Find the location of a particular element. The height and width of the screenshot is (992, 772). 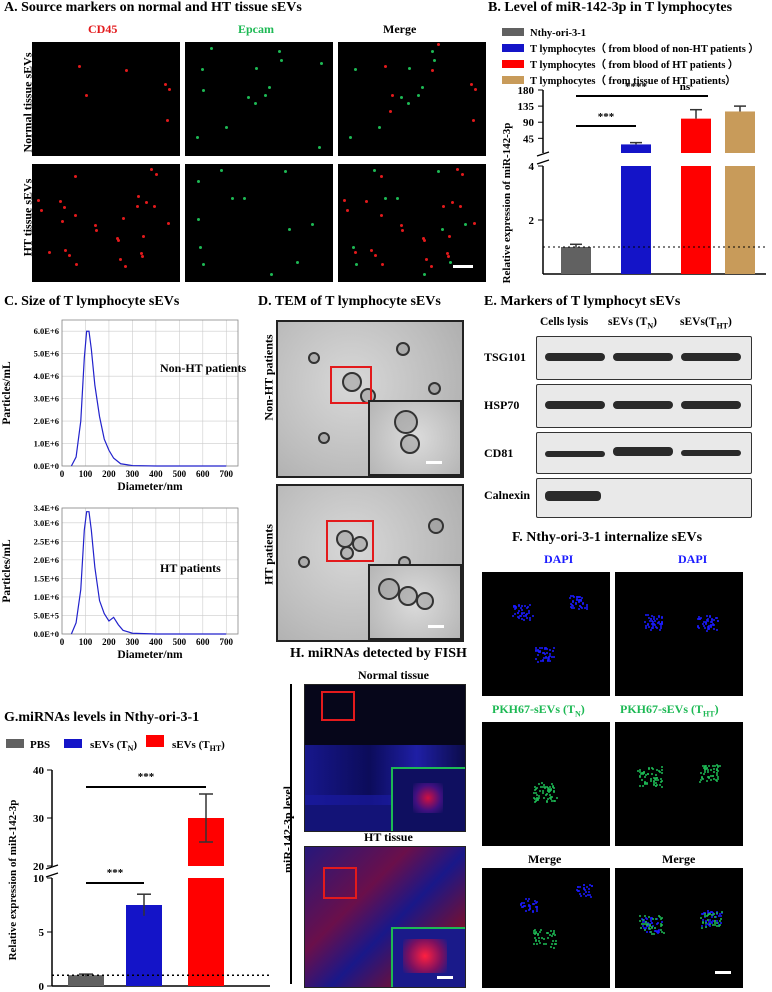

panel-h-title: H. miRNAs detected by FISH is located at coordinates (378, 653).